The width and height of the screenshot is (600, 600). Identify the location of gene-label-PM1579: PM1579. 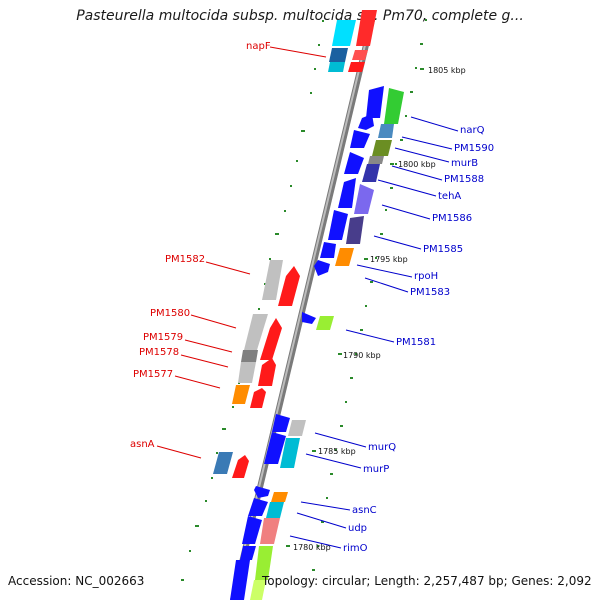
(163, 337).